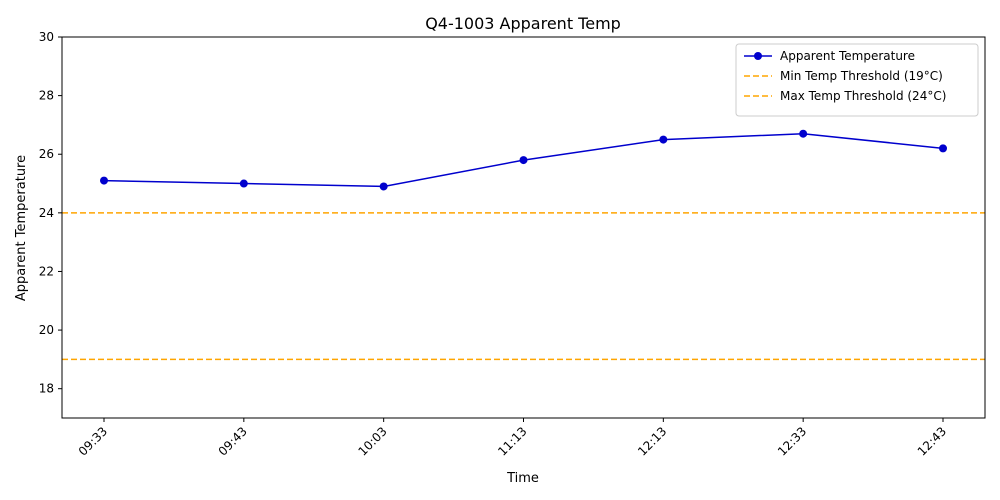 This screenshot has width=1000, height=500. I want to click on x-tick-label: 09:43, so click(233, 441).